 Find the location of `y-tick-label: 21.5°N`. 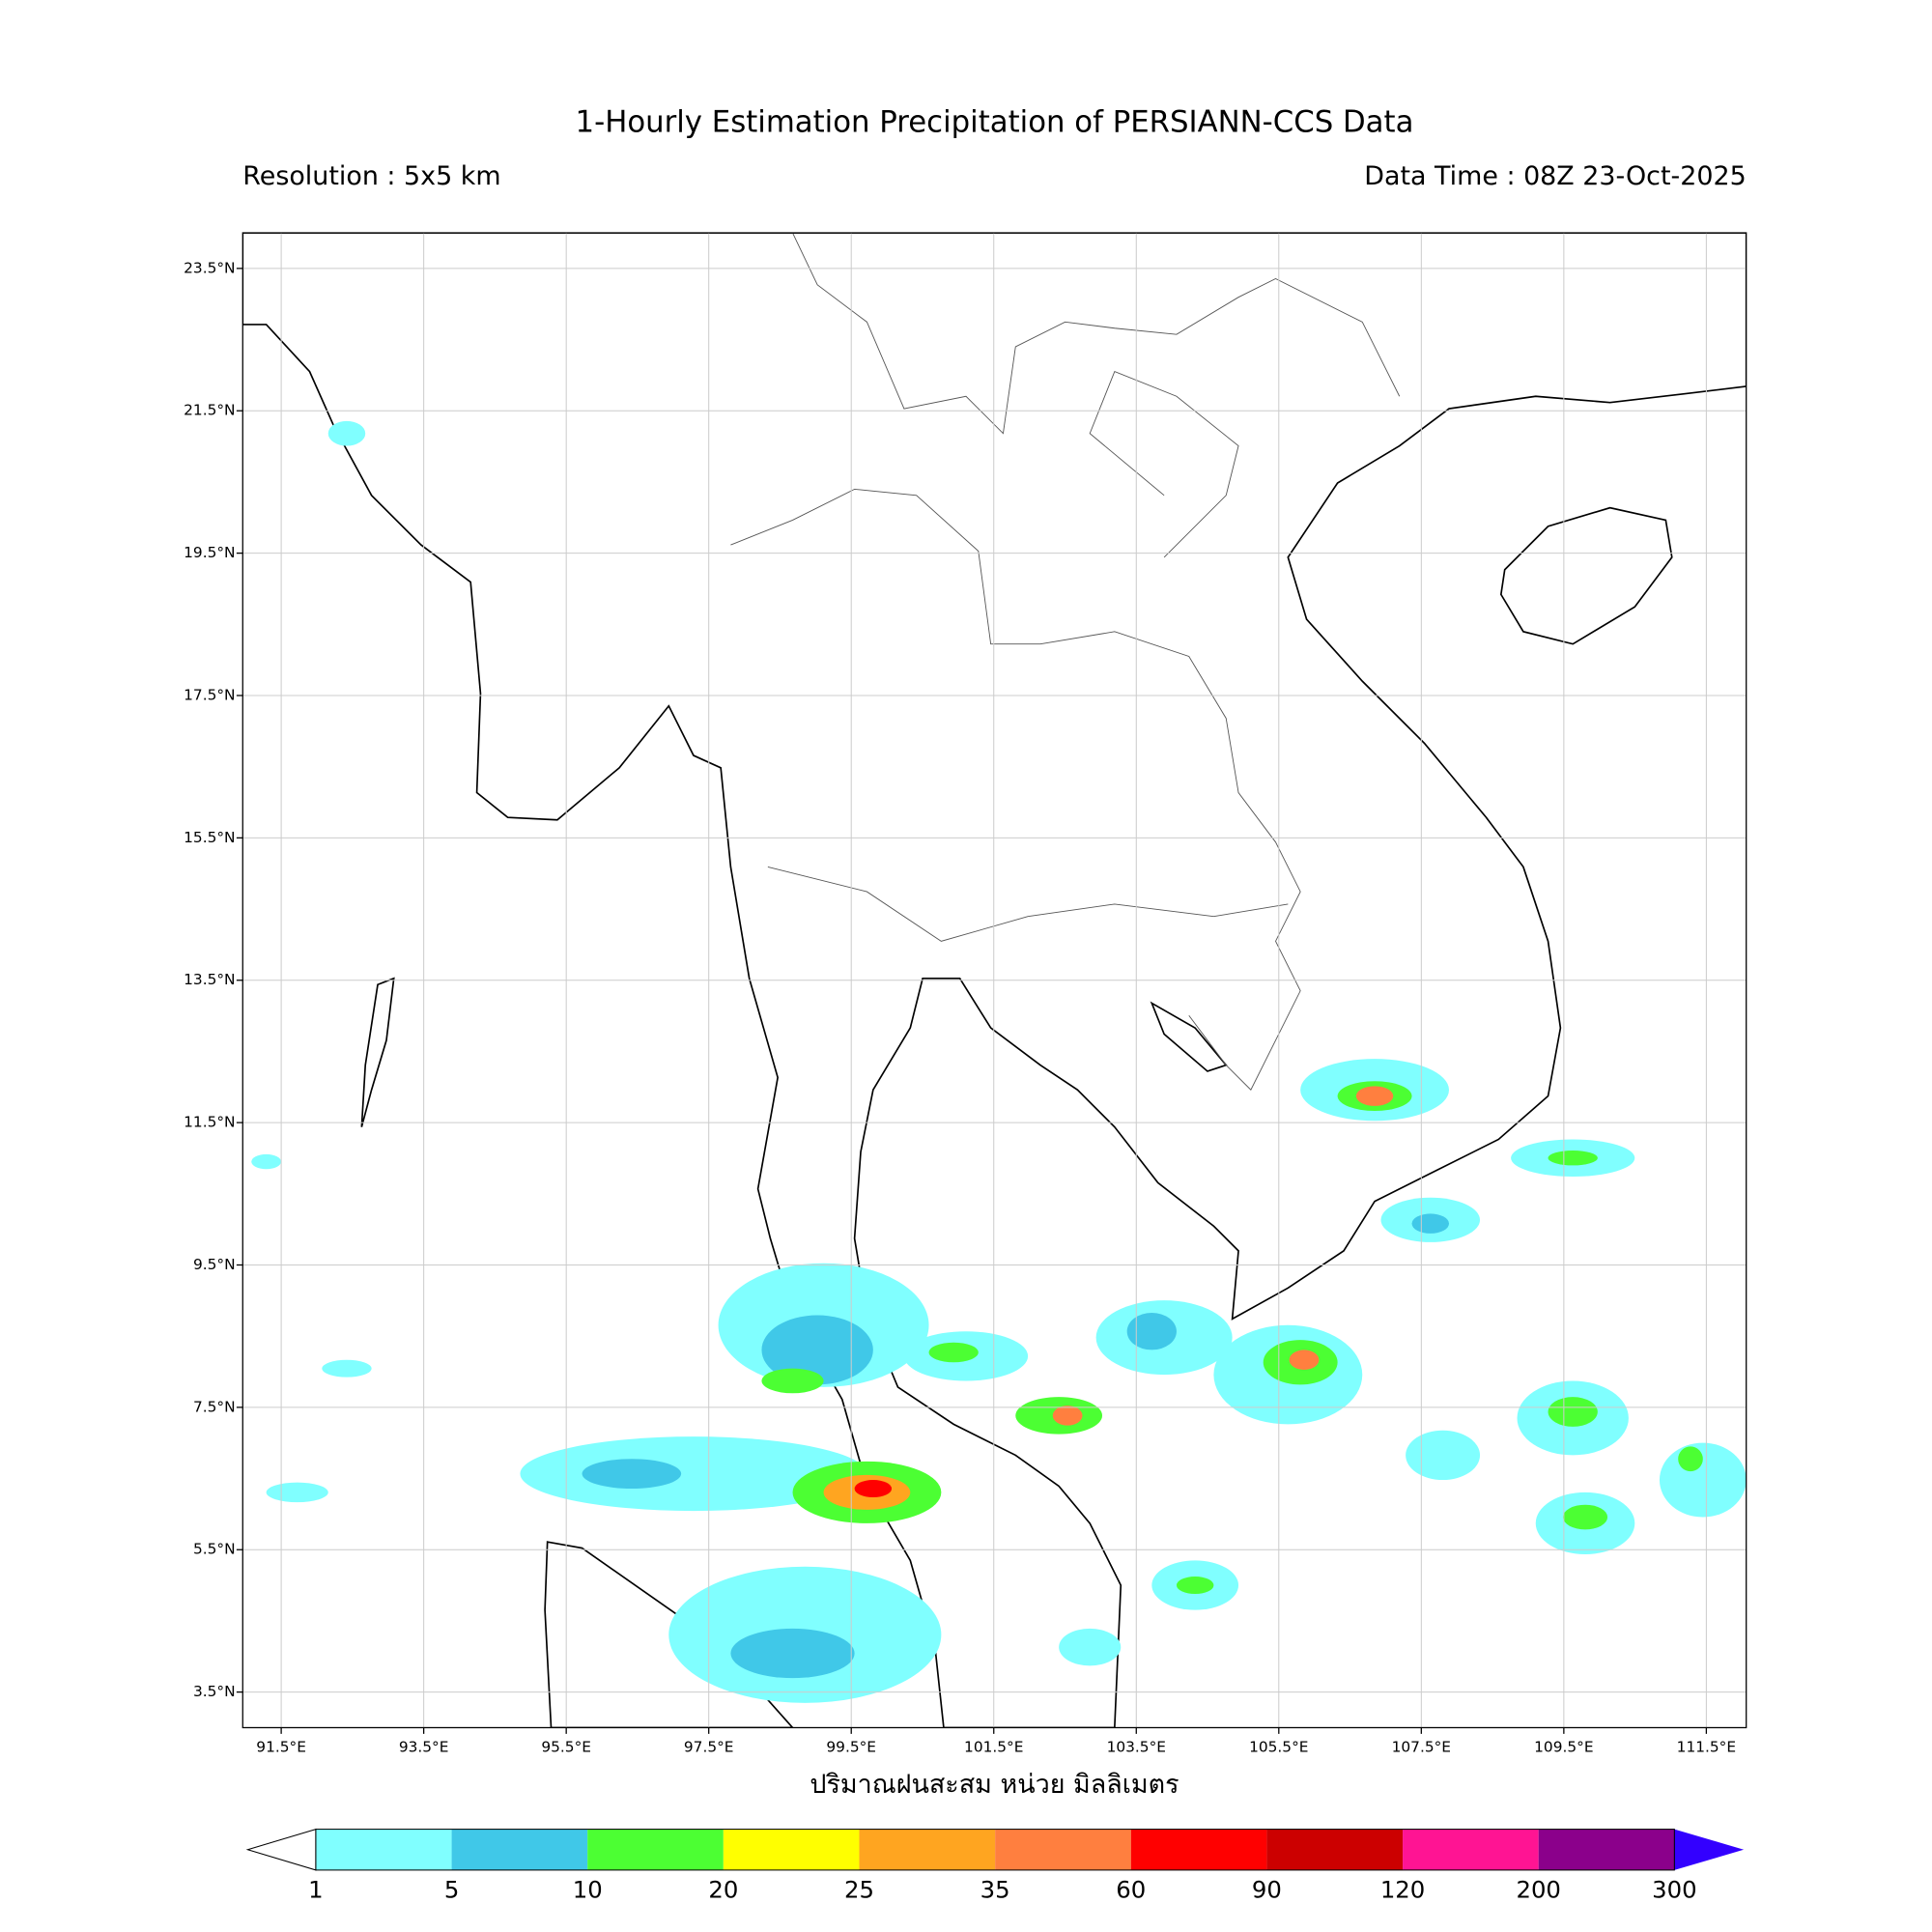

y-tick-label: 21.5°N is located at coordinates (209, 410).